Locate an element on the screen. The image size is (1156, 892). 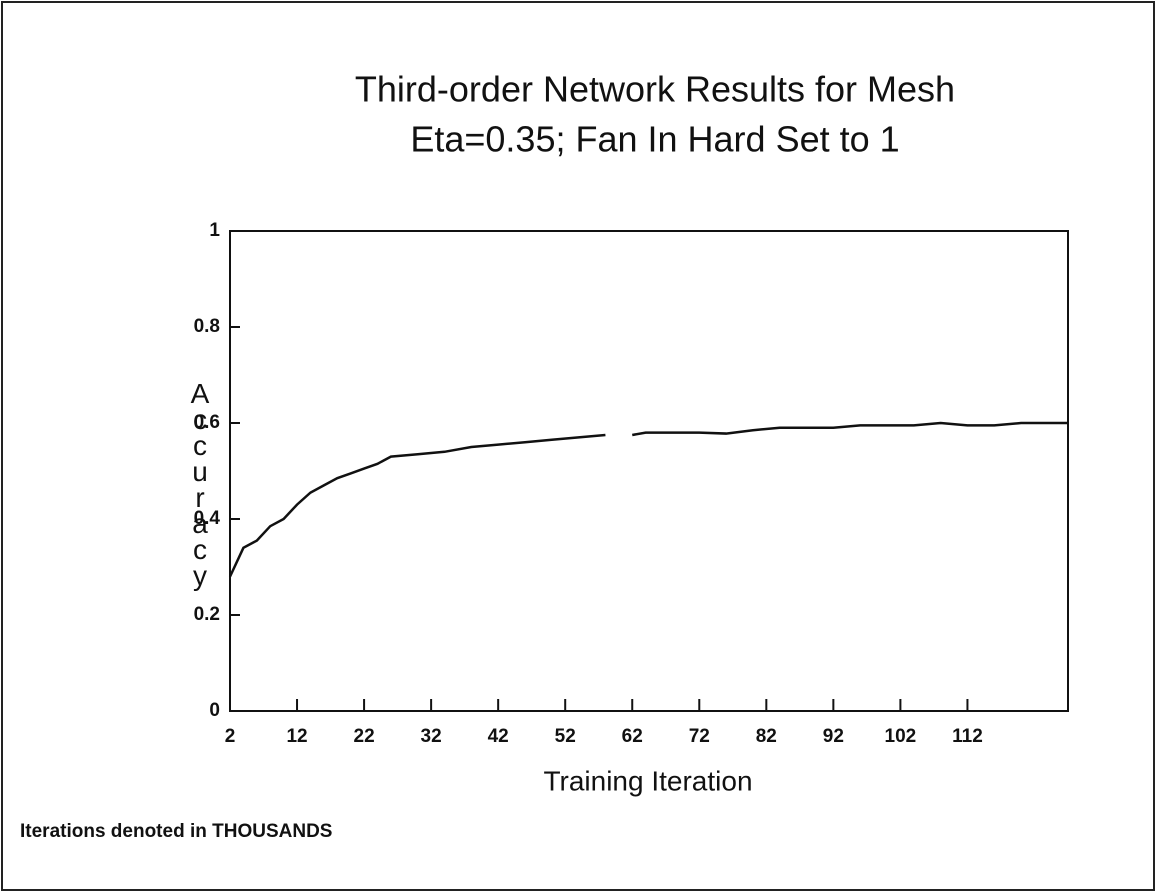
x-tick-label: 112 is located at coordinates (967, 736).